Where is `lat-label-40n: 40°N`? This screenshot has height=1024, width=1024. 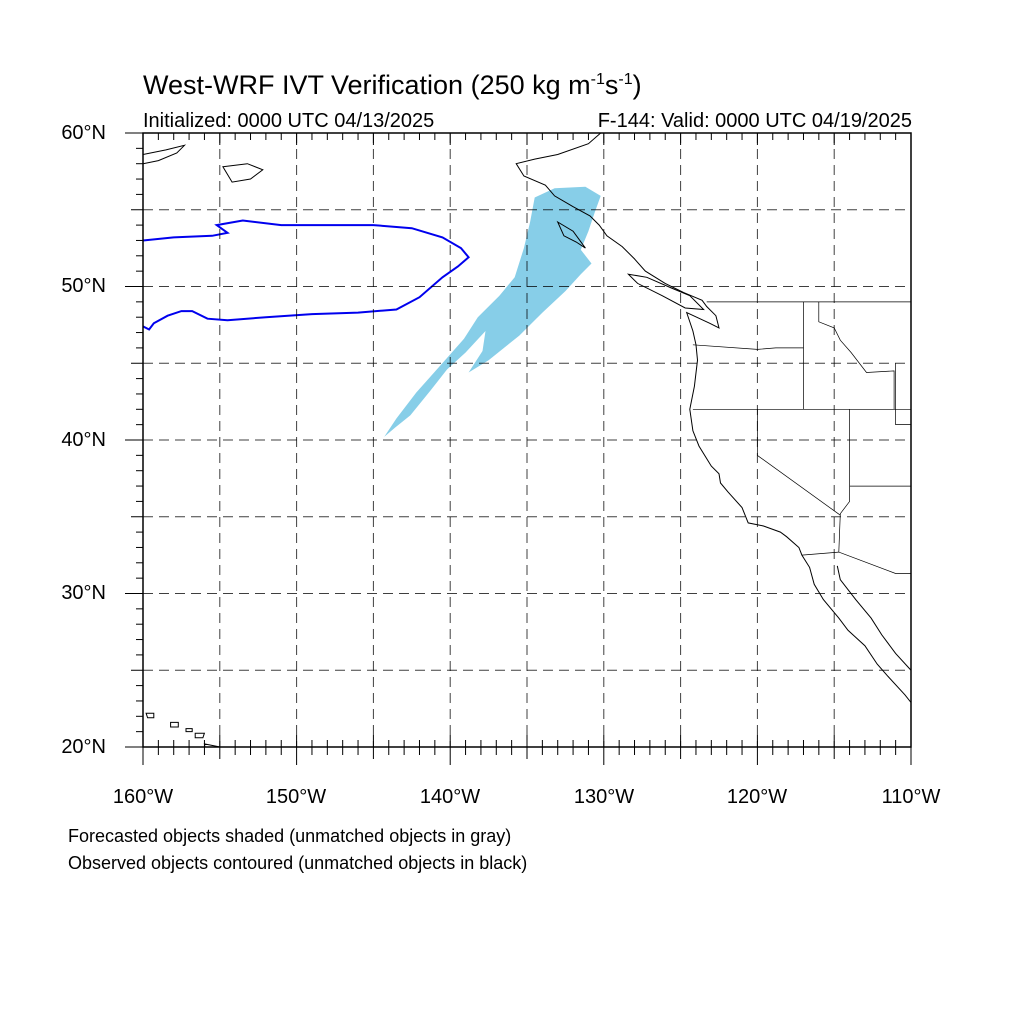 lat-label-40n: 40°N is located at coordinates (83, 440).